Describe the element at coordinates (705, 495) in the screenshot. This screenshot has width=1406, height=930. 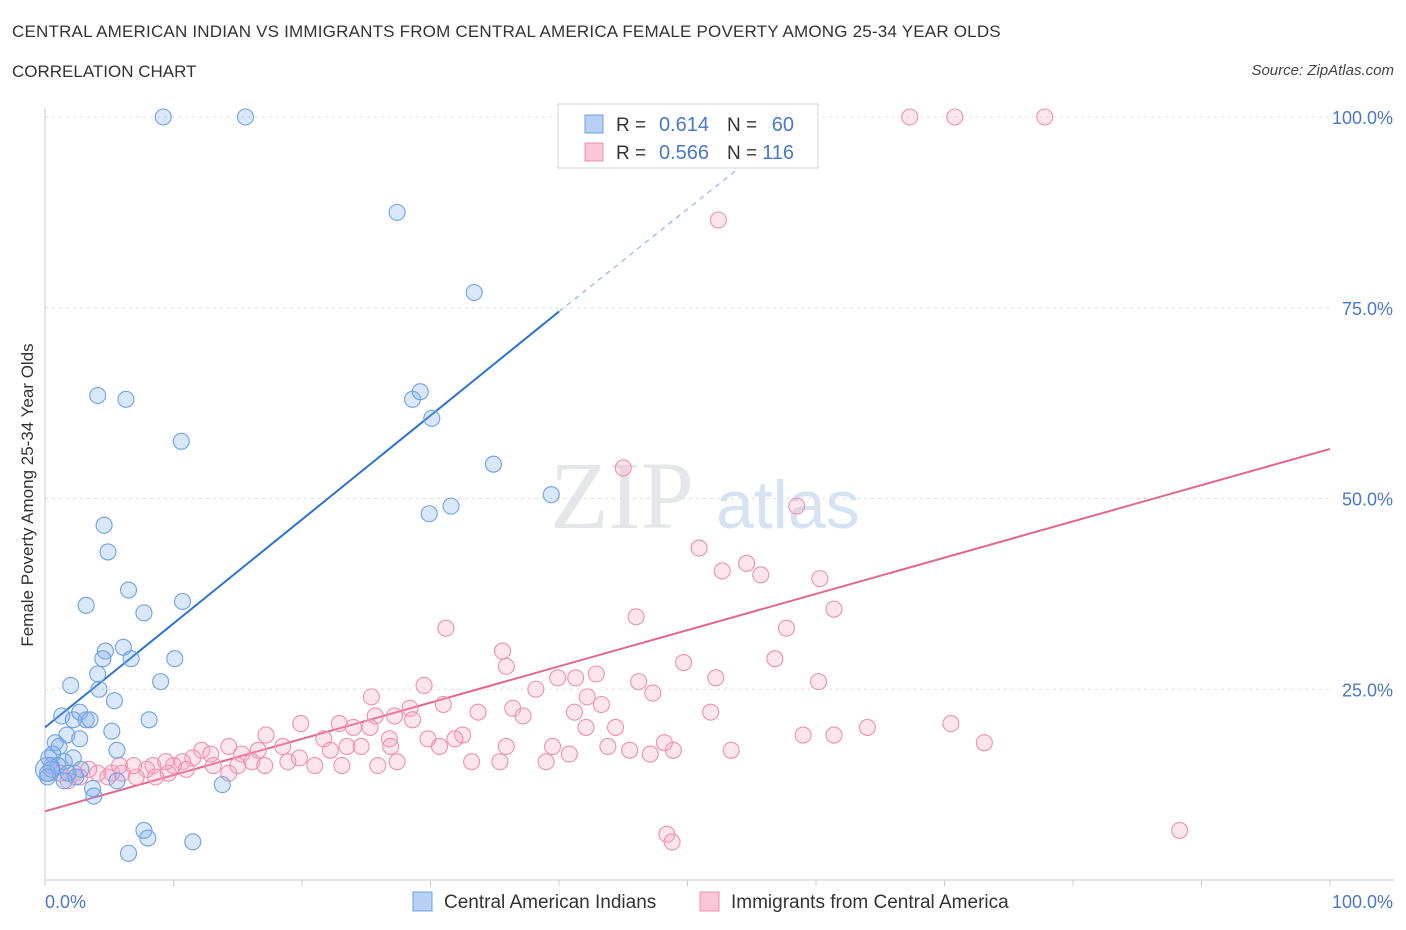
I see `zipatlas-watermark: ZIP atlas` at that location.